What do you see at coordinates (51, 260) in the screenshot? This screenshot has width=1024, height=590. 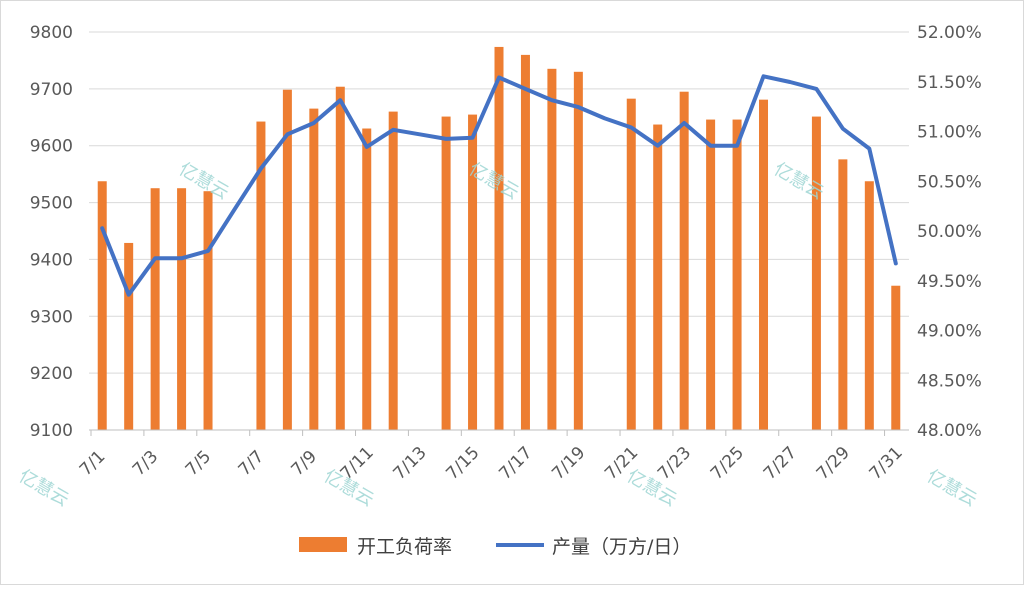 I see `left-axis-tick: 9400` at bounding box center [51, 260].